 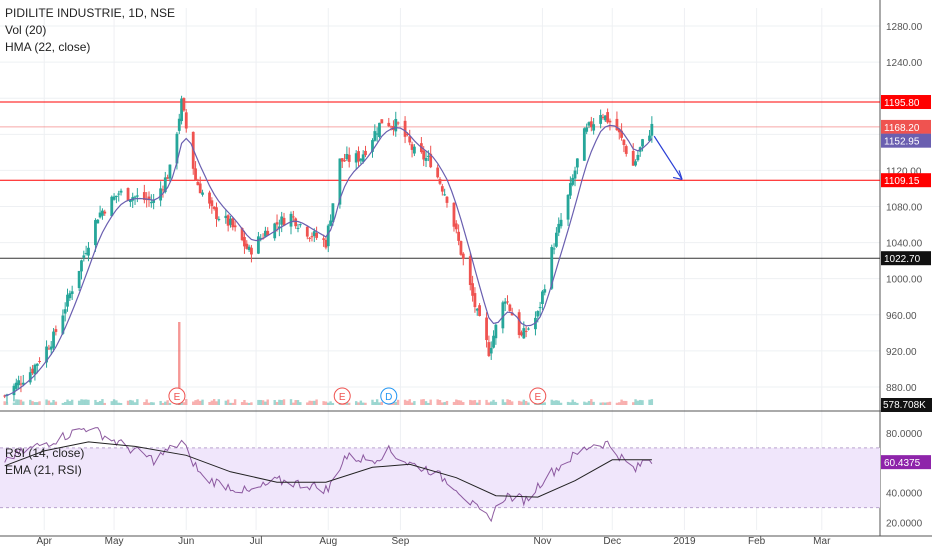 What do you see at coordinates (328, 469) in the screenshot?
I see `ema-line` at bounding box center [328, 469].